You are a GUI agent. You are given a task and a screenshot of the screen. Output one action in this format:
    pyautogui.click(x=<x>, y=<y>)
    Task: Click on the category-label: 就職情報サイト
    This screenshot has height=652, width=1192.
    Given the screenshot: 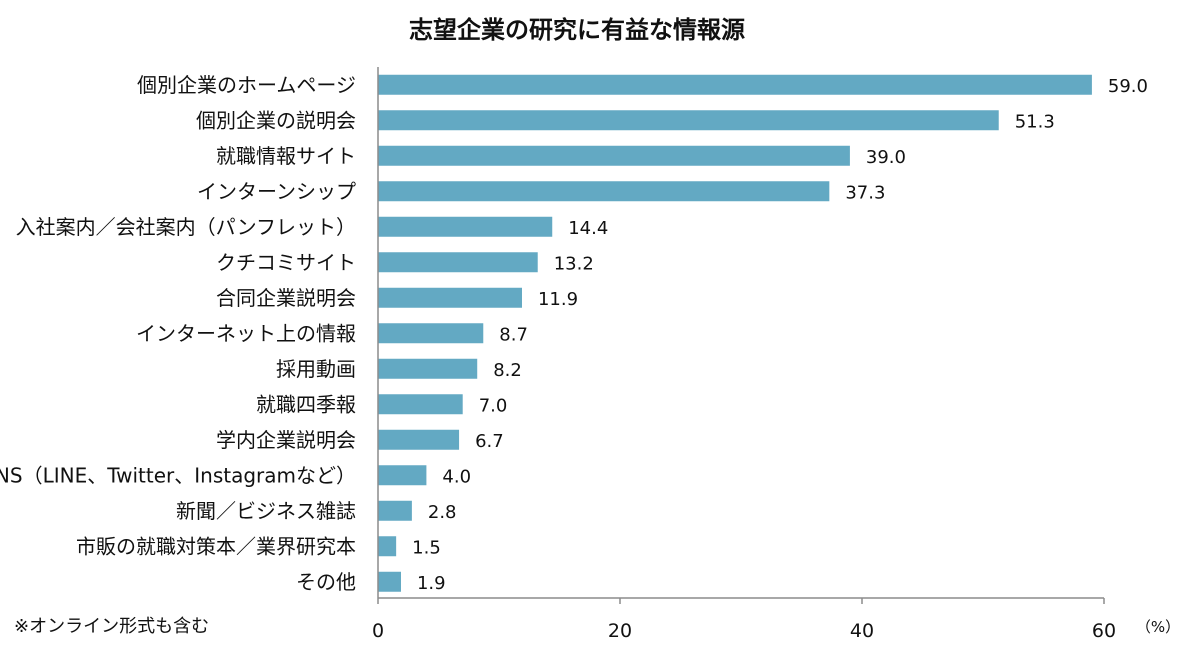 What is the action you would take?
    pyautogui.click(x=286, y=156)
    